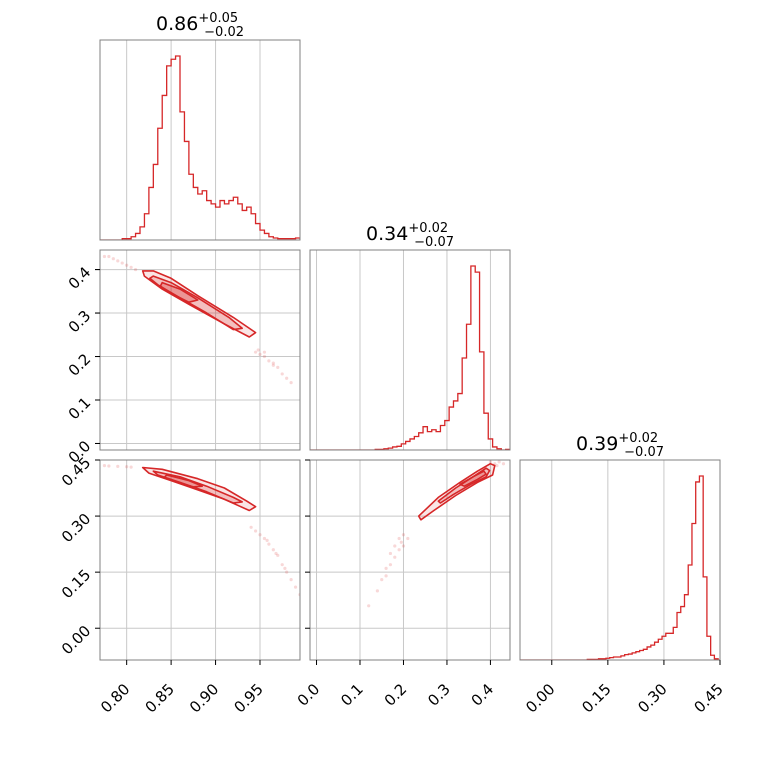 The height and width of the screenshot is (760, 760). I want to click on y-axis-param-3: 0.00 0.15 0.30 0.45, so click(79, 556).